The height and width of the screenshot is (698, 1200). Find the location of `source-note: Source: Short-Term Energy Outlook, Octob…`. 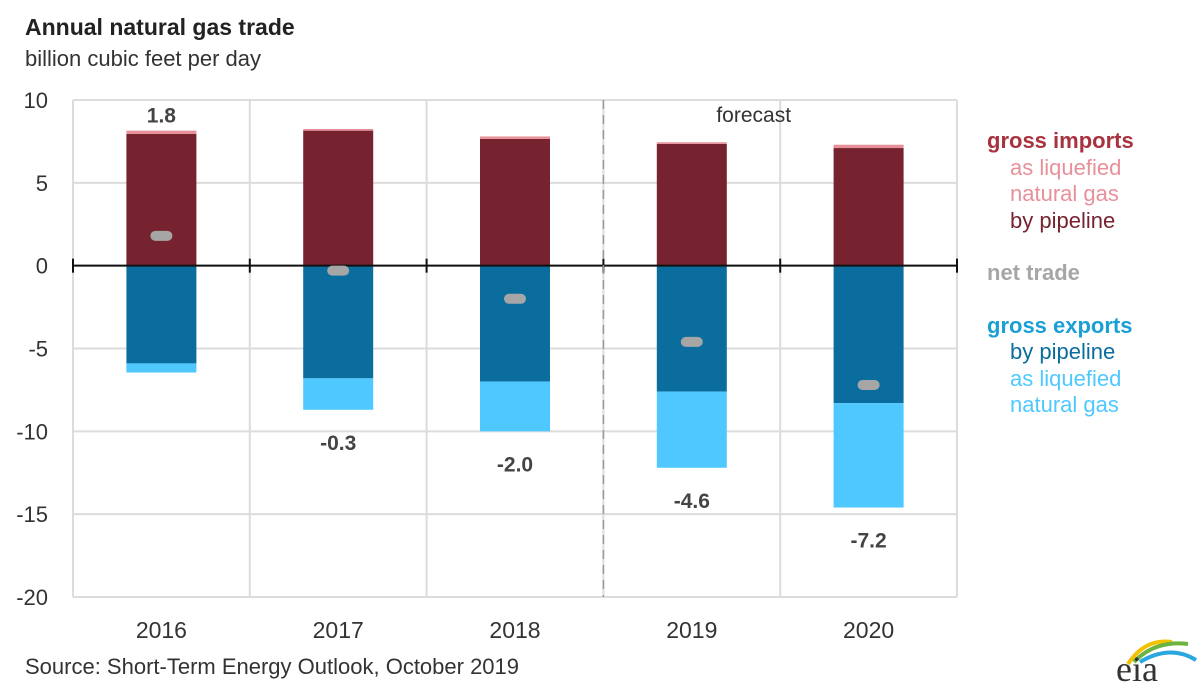

source-note: Source: Short-Term Energy Outlook, Octob… is located at coordinates (272, 666).